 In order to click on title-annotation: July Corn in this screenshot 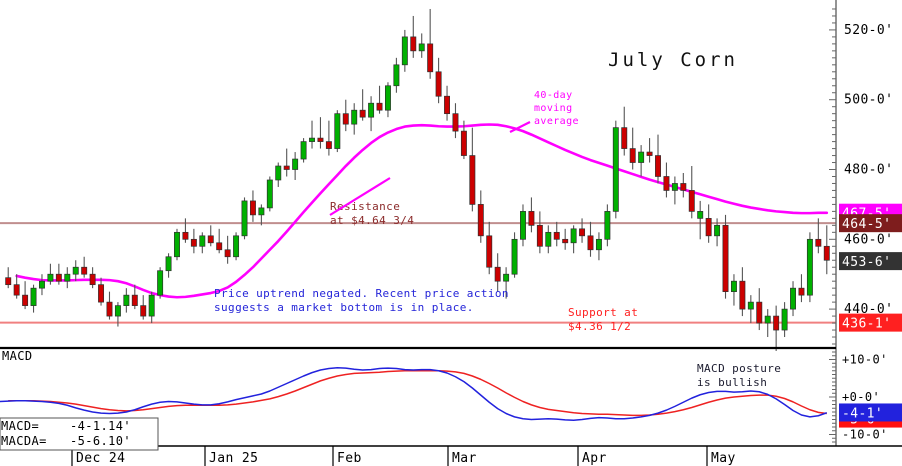, I will do `click(673, 60)`.